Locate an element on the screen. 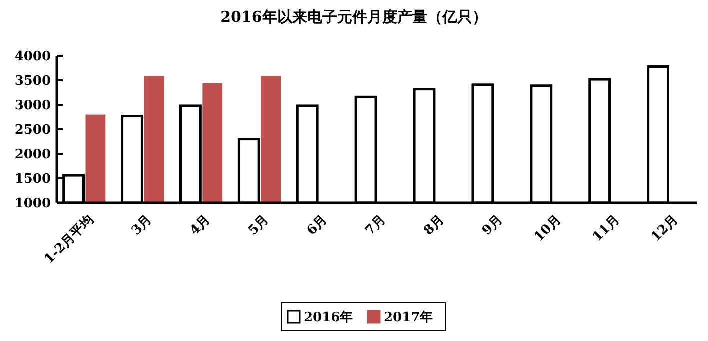  chart-title: 2016年以来电子元件月度产量（亿只） is located at coordinates (354, 17).